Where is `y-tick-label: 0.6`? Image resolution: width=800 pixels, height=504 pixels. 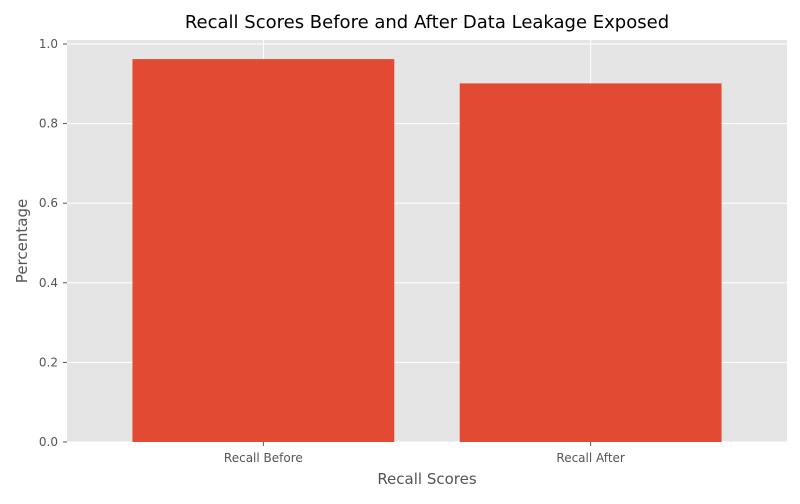 y-tick-label: 0.6 is located at coordinates (48, 203).